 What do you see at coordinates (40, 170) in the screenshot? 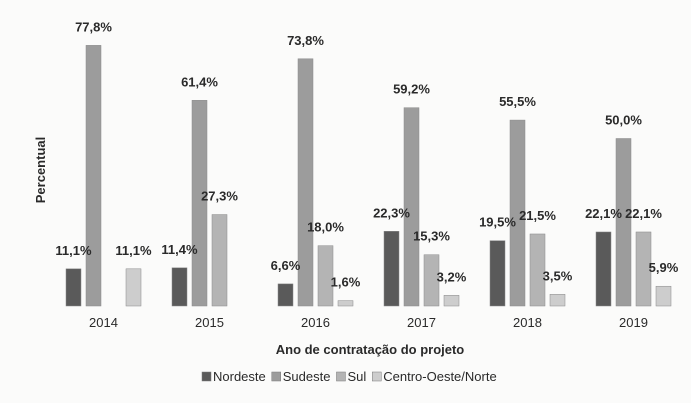
I see `y-axis-title: Percentual` at bounding box center [40, 170].